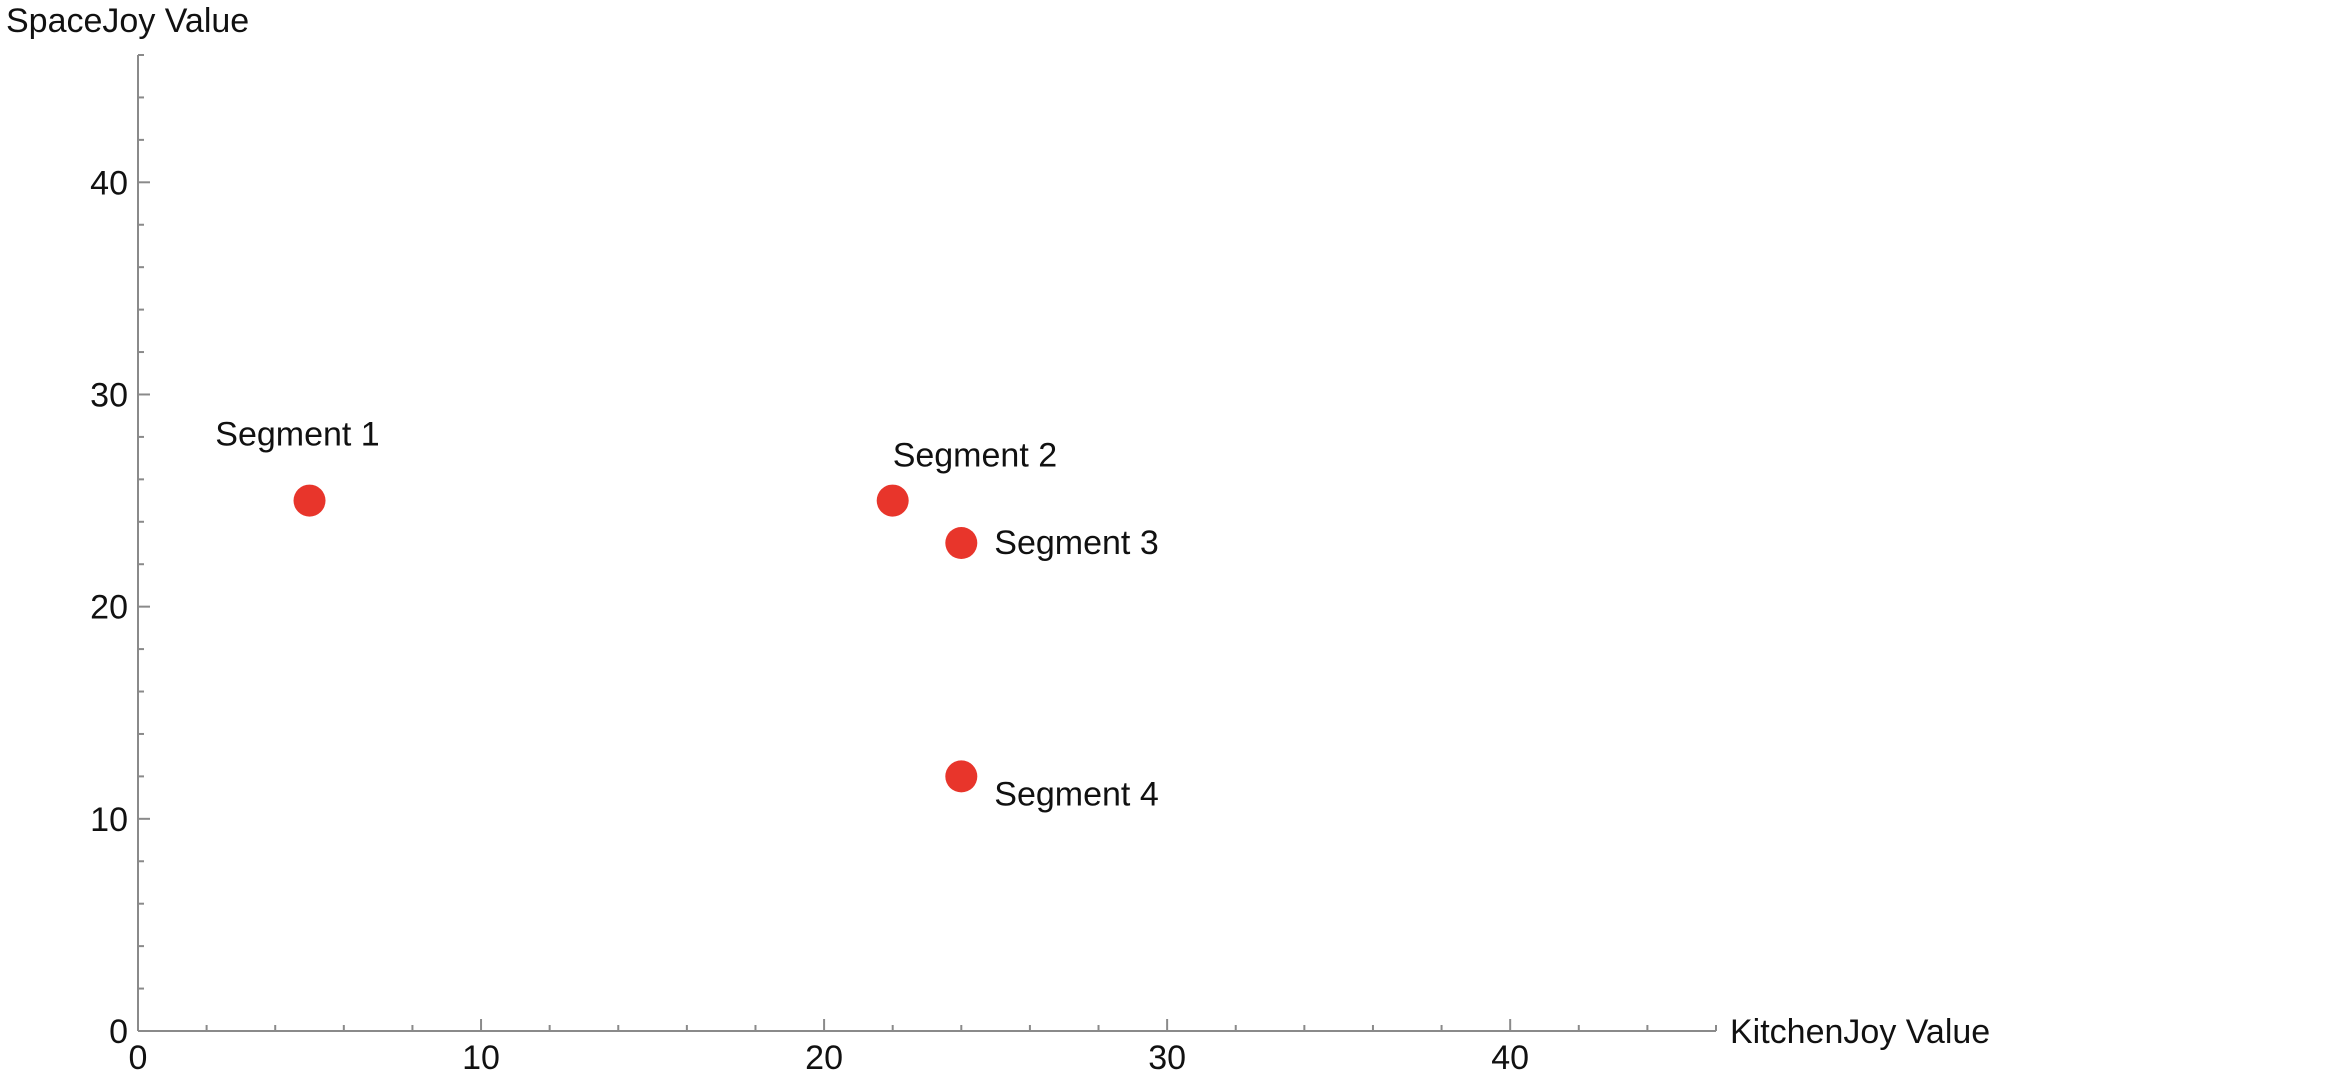 This screenshot has height=1078, width=2346. Describe the element at coordinates (975, 456) in the screenshot. I see `data-point-label: Segment 2` at that location.